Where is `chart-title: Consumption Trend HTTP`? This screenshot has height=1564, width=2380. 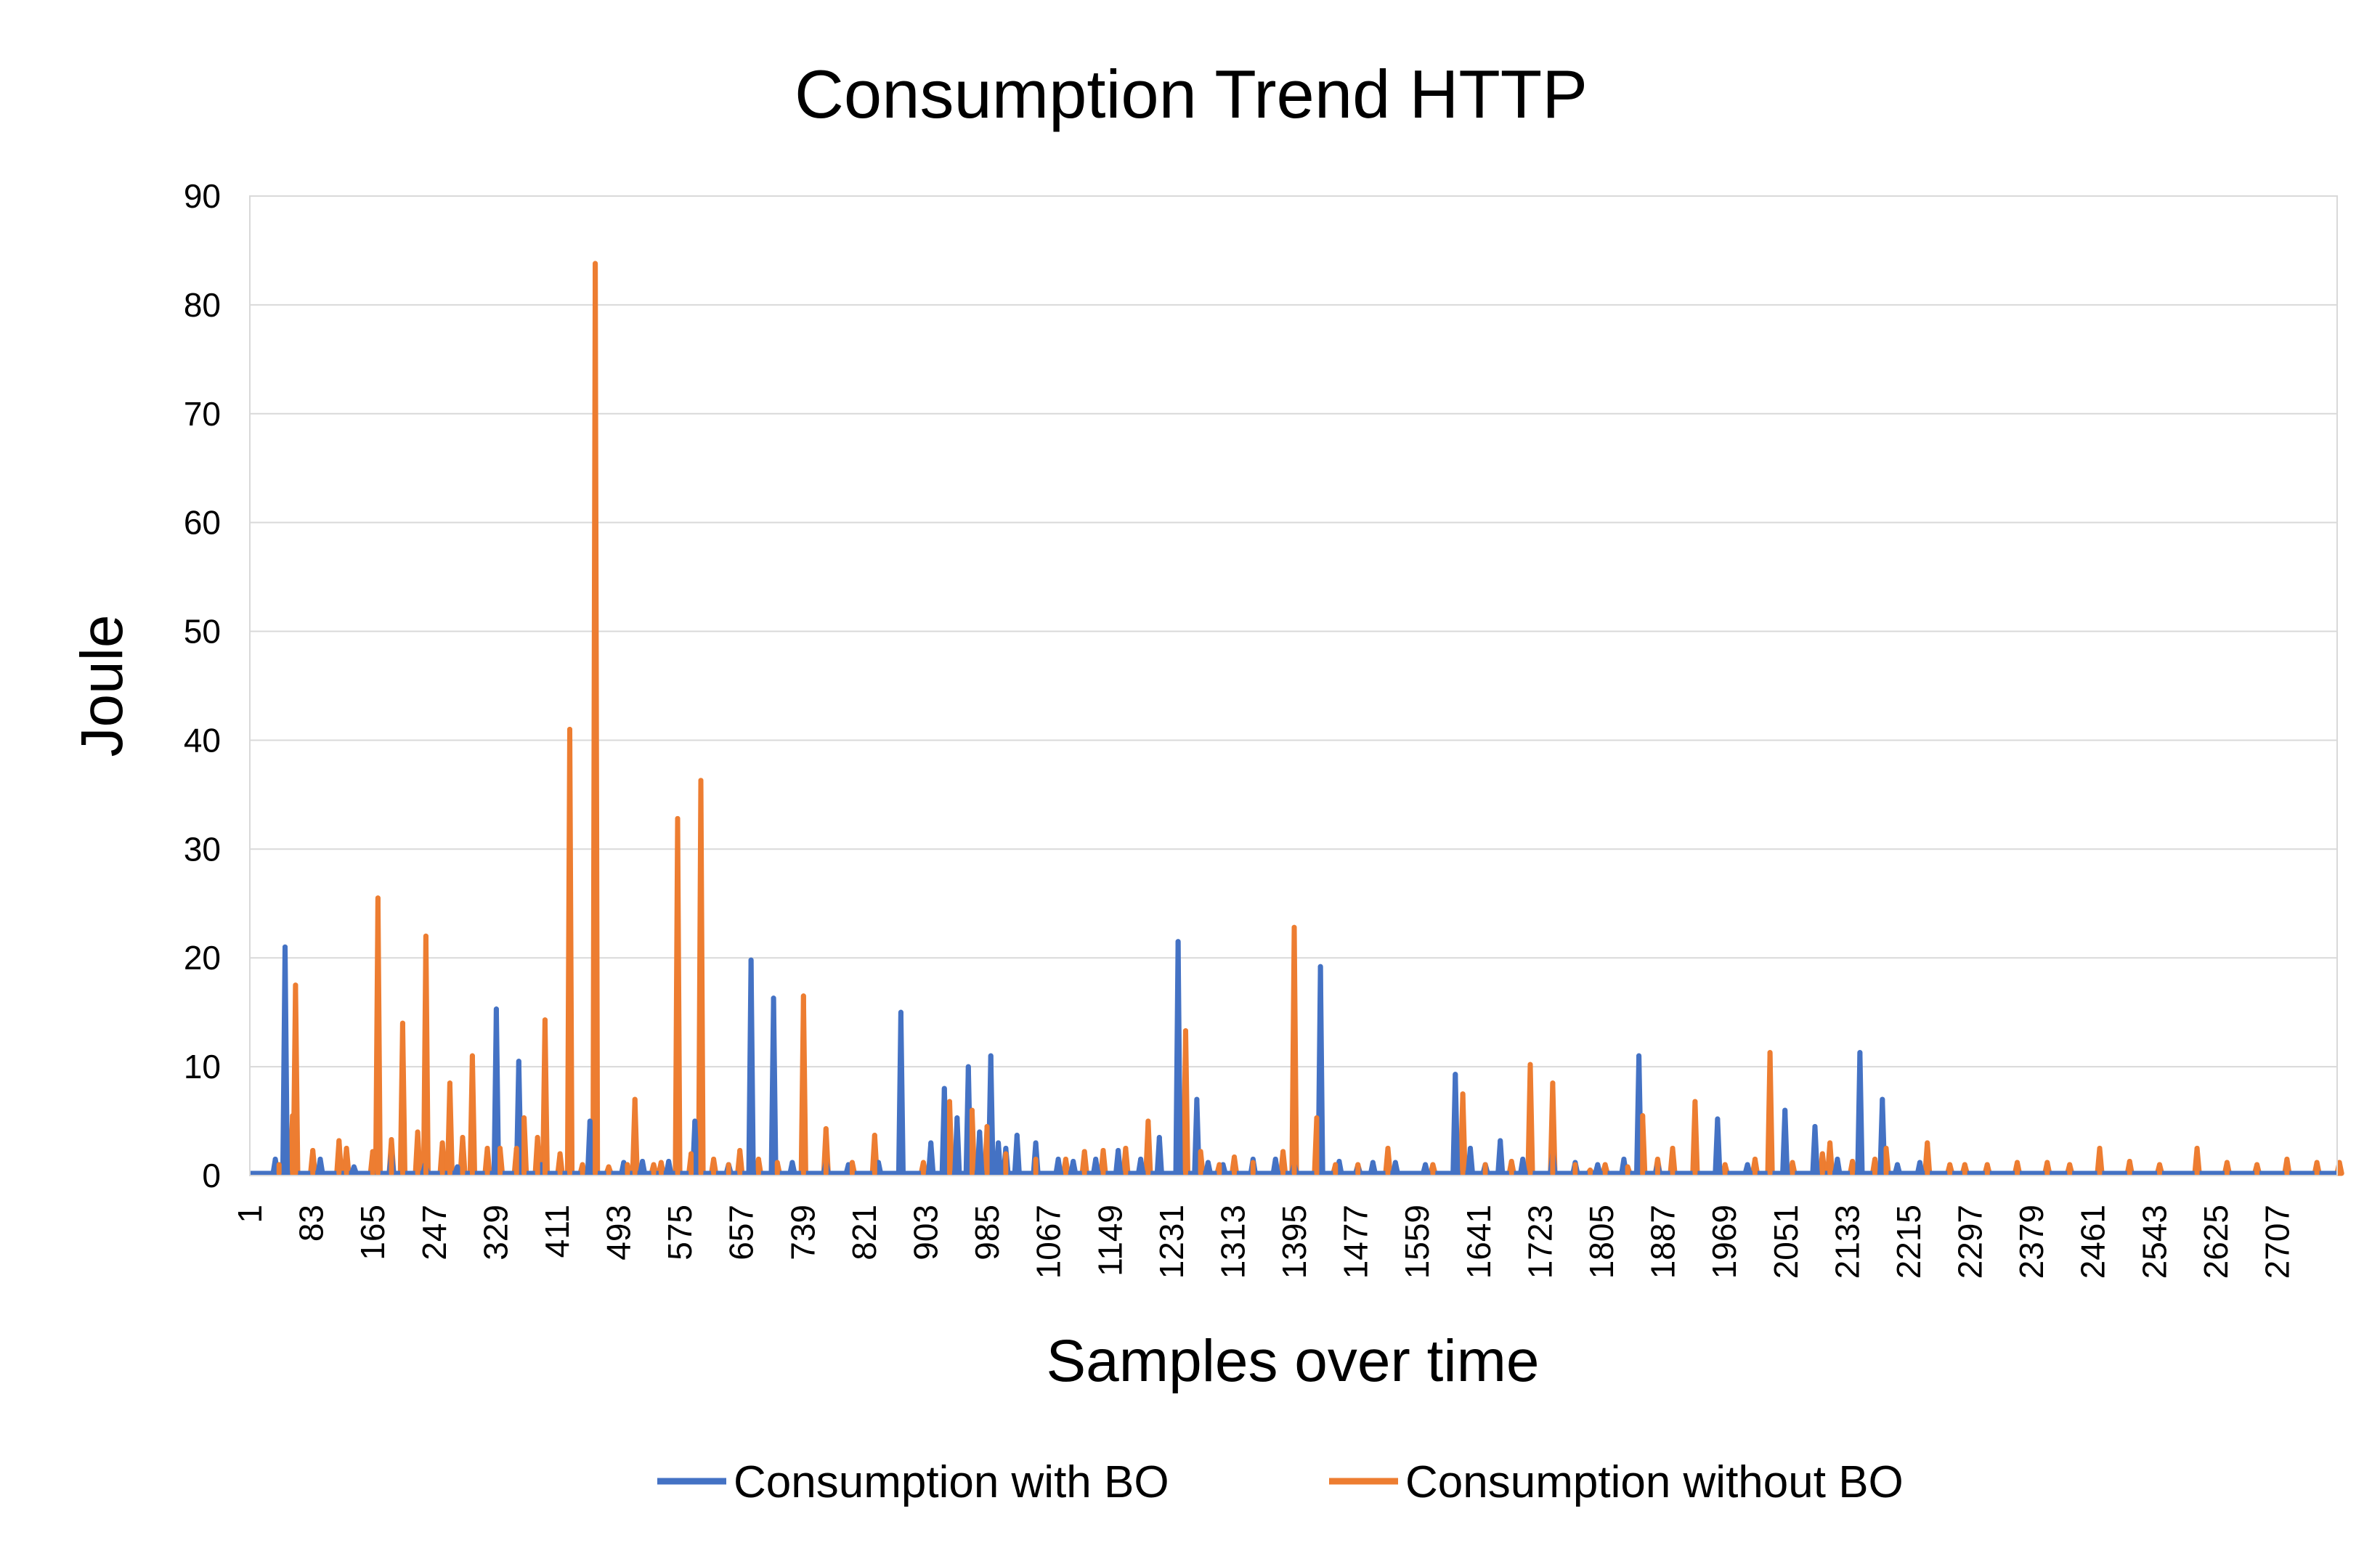
chart-title: Consumption Trend HTTP is located at coordinates (1191, 94).